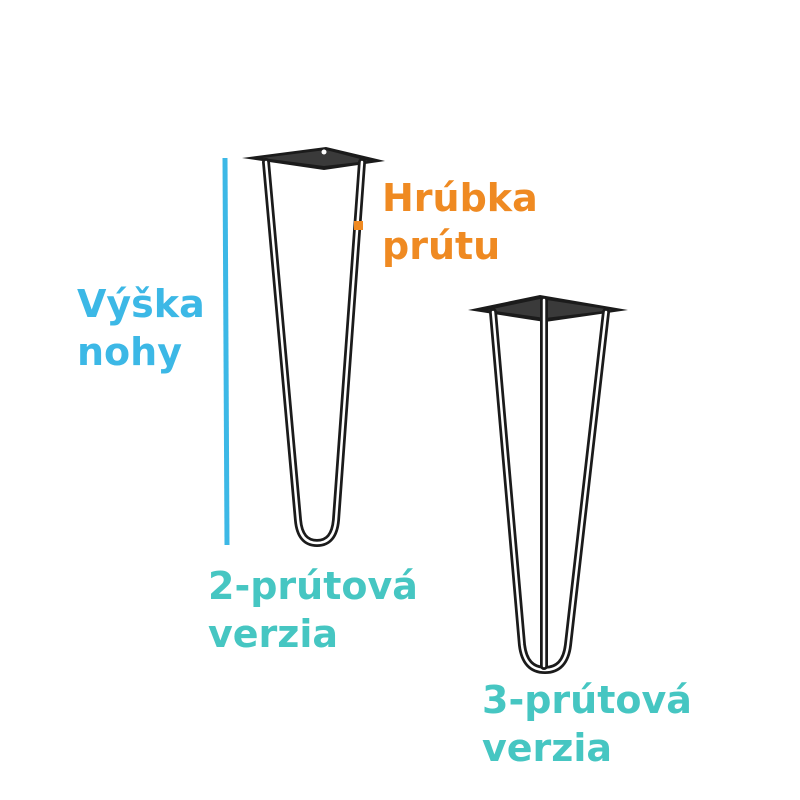 The height and width of the screenshot is (800, 800). Describe the element at coordinates (313, 610) in the screenshot. I see `version-2-label: 2-prútová verzia` at that location.